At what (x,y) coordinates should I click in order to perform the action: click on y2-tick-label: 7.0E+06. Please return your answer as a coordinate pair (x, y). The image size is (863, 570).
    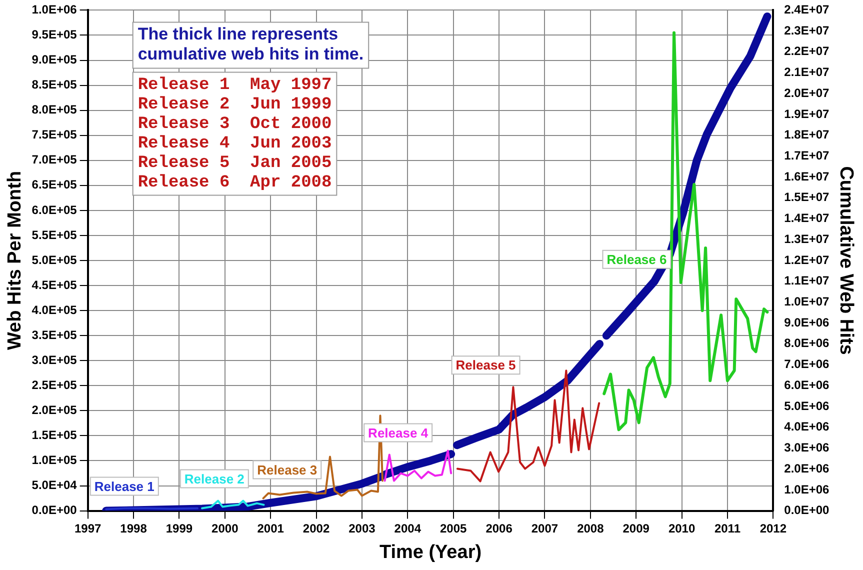
    Looking at the image, I should click on (807, 364).